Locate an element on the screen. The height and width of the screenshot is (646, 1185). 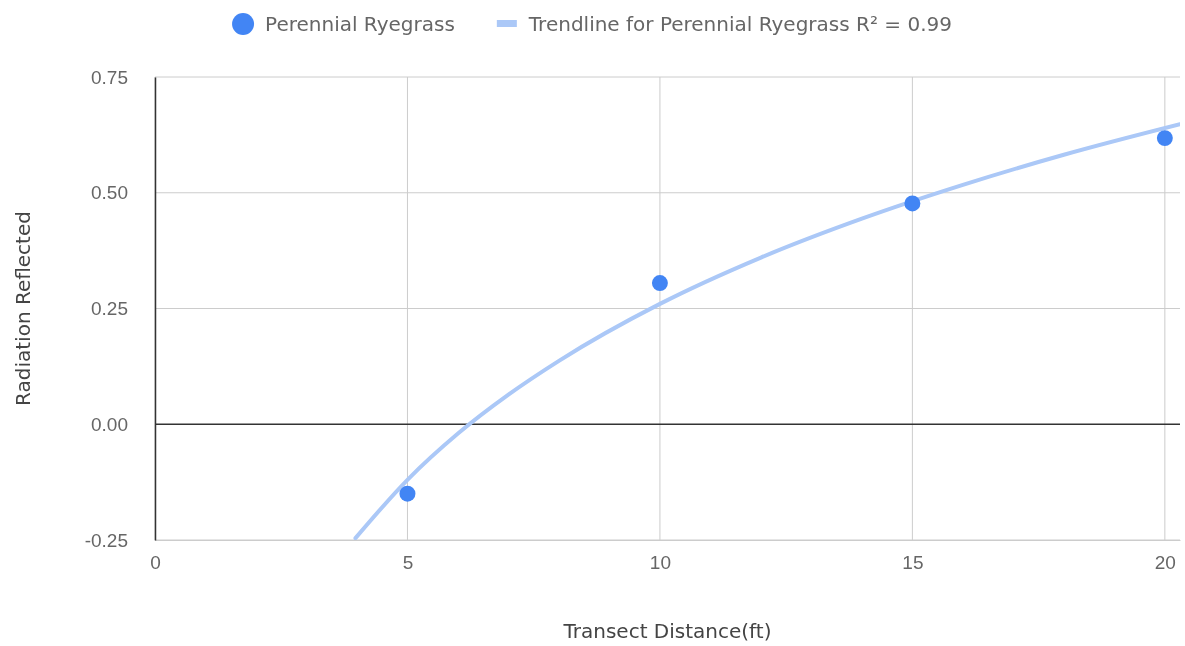
x-tick-label: 10 is located at coordinates (660, 563).